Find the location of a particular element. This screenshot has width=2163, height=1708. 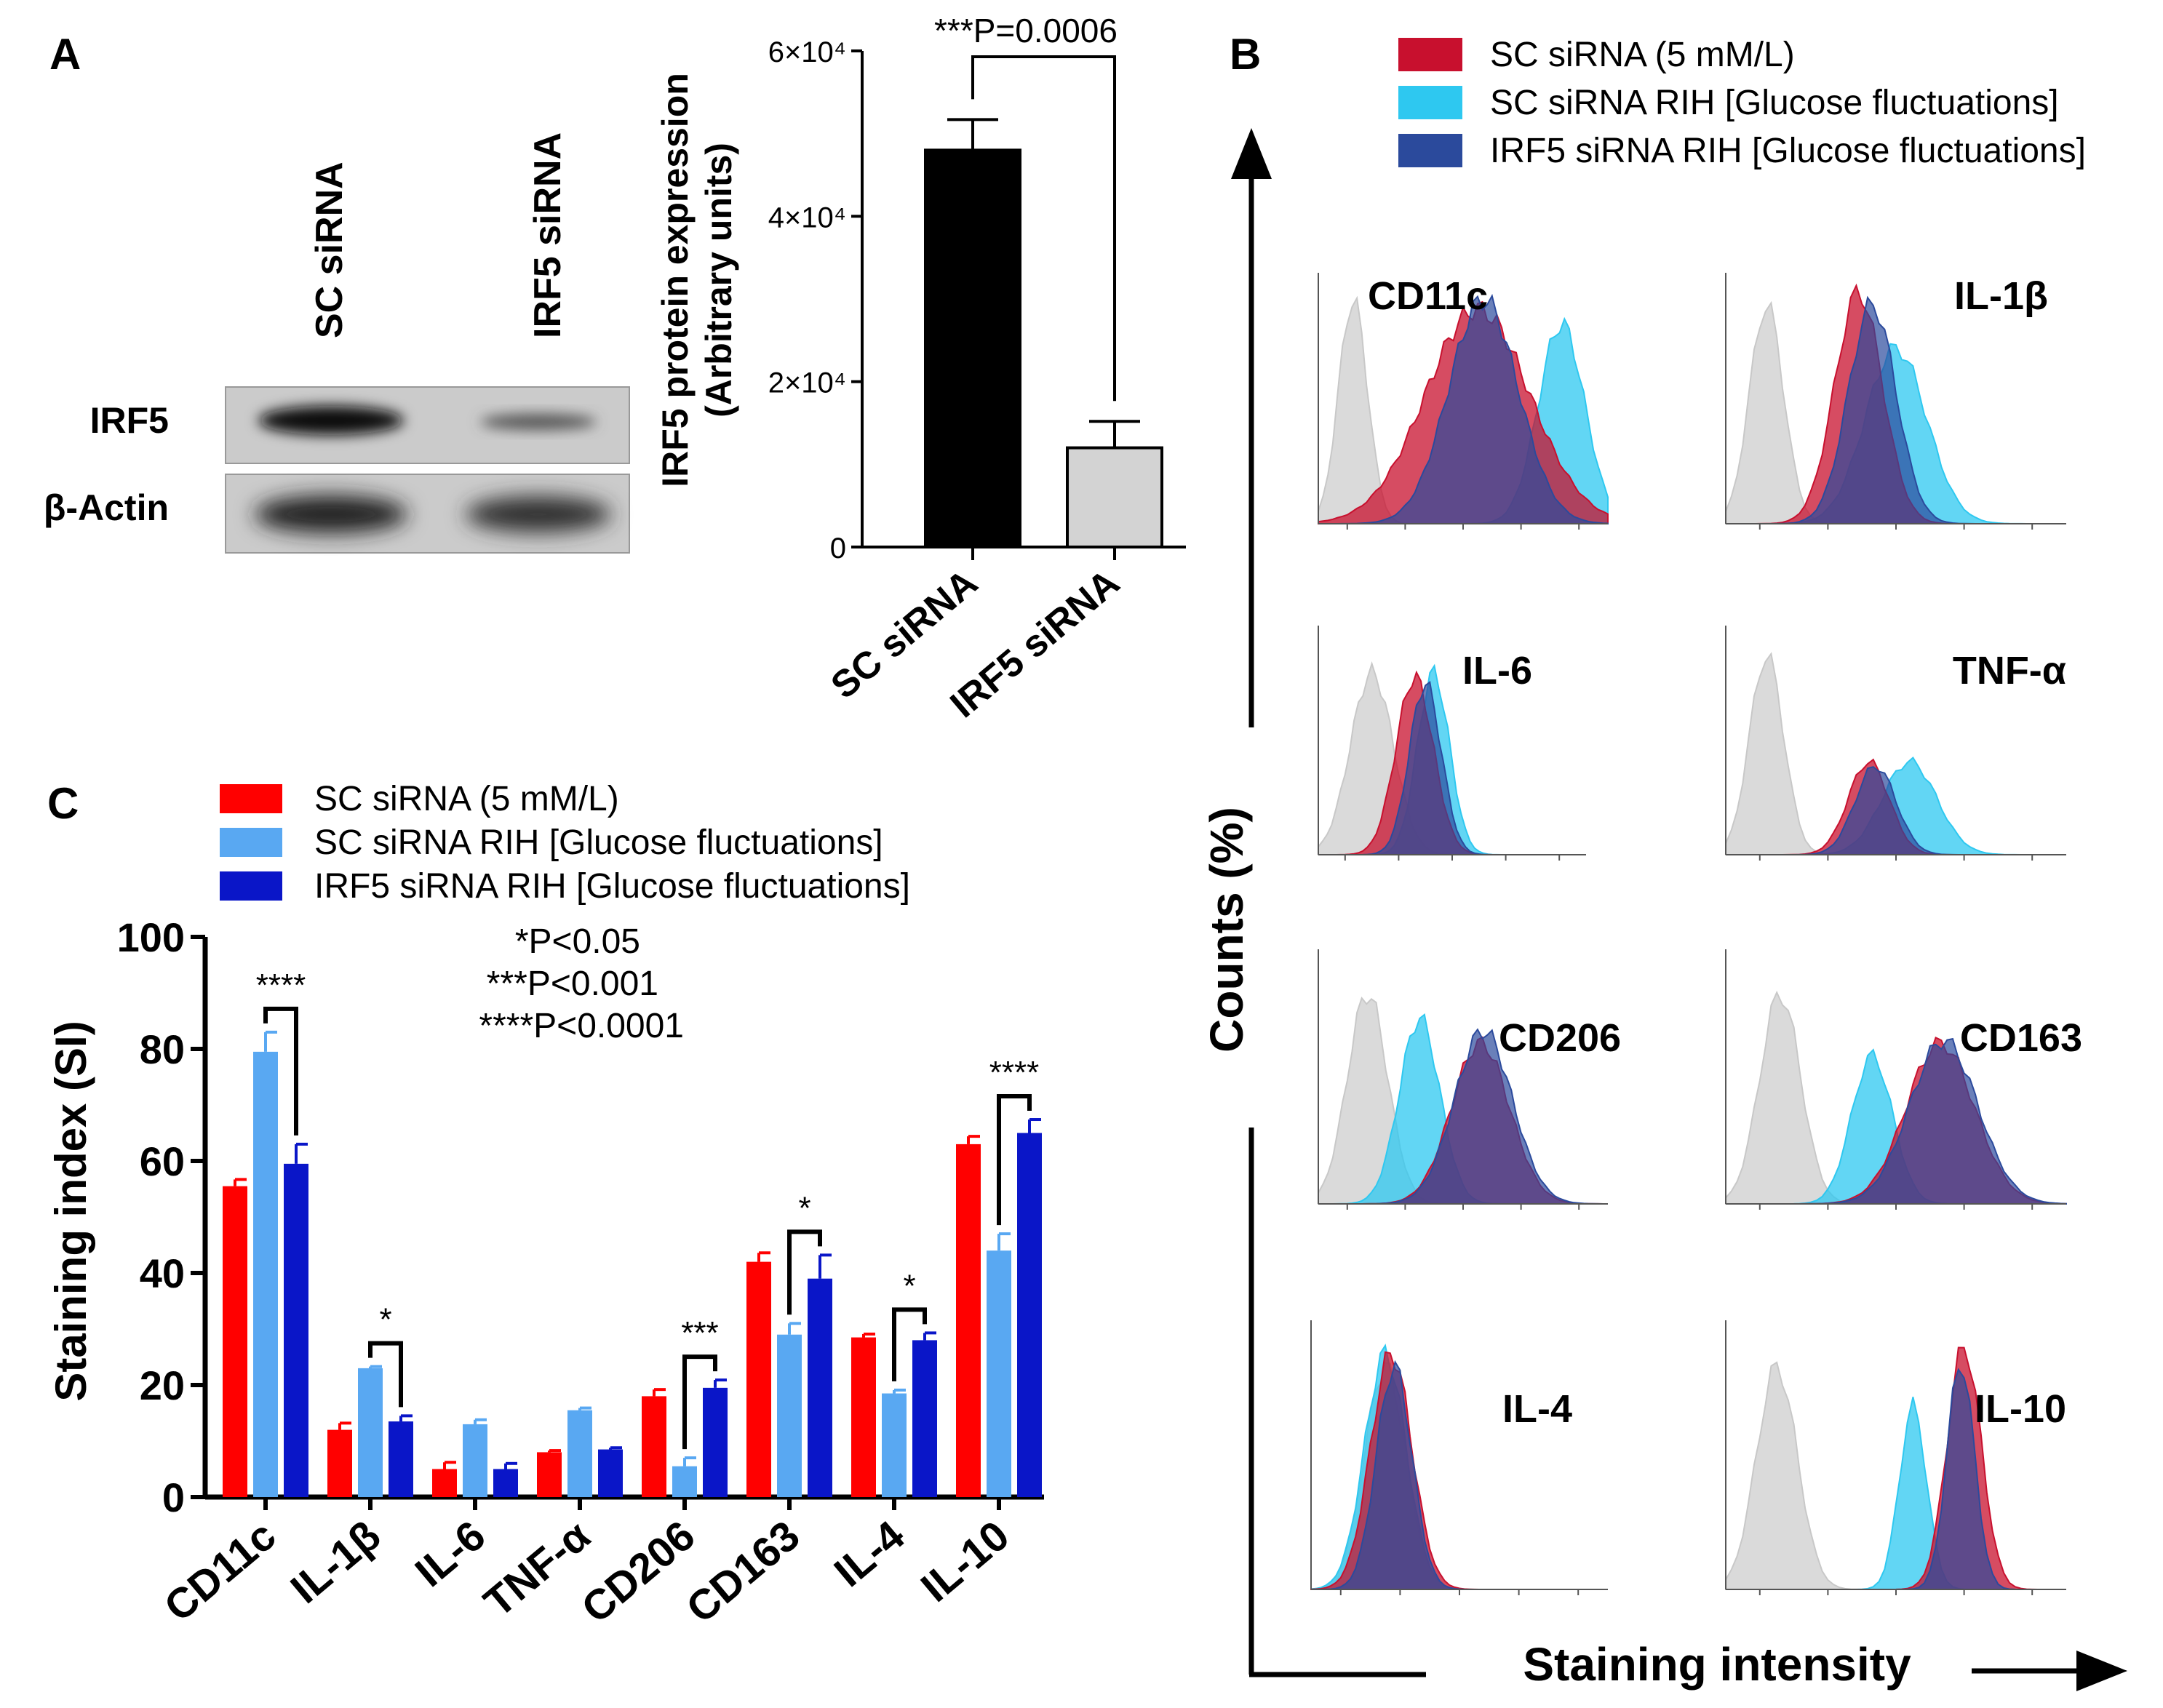

p-value-annotation: ***P=0.0006 is located at coordinates (1026, 31).